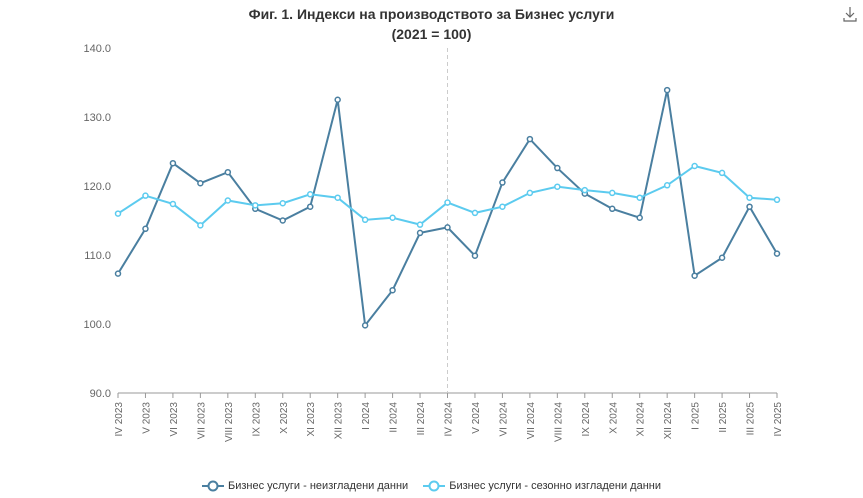 Image resolution: width=863 pixels, height=498 pixels. What do you see at coordinates (339, 421) in the screenshot?
I see `x-tick-label: XII 2023` at bounding box center [339, 421].